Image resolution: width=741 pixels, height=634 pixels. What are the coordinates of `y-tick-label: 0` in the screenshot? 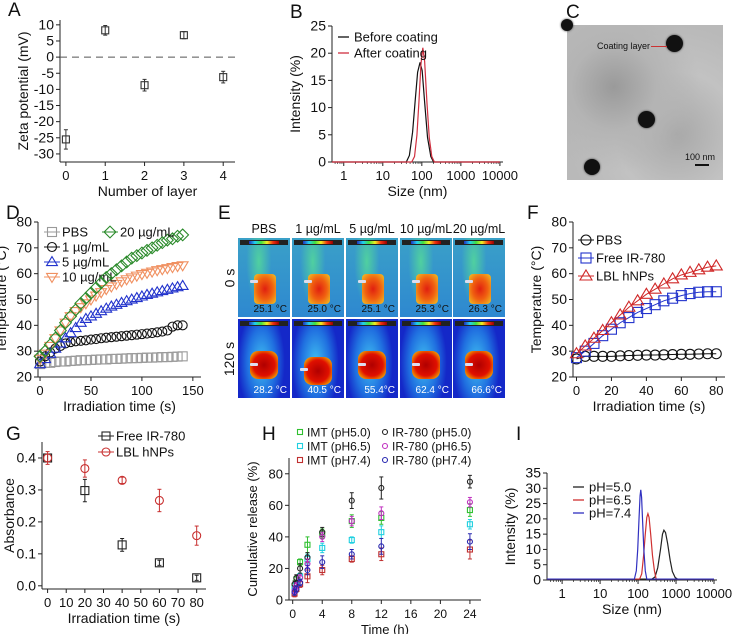 It's located at (322, 162).